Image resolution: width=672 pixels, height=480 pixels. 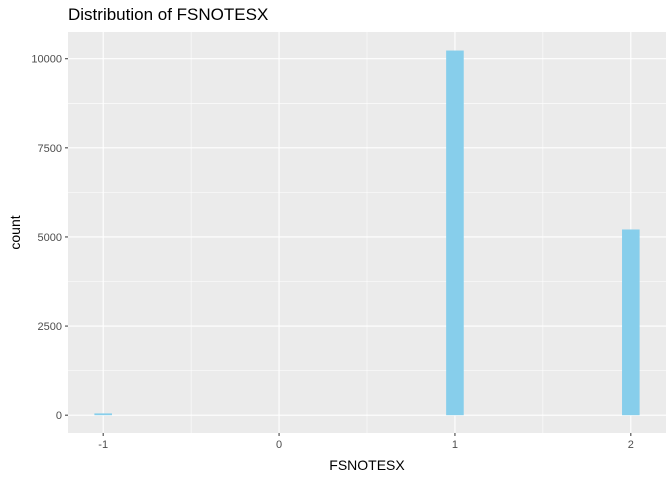 What do you see at coordinates (15, 232) in the screenshot?
I see `y-axis-label: count` at bounding box center [15, 232].